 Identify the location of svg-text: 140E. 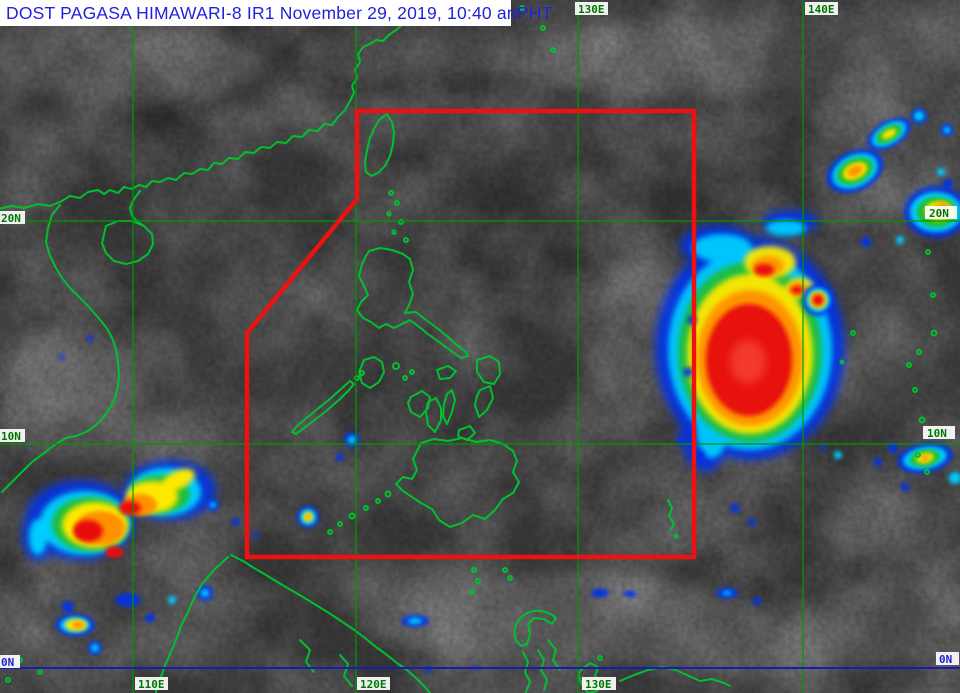
(821, 9).